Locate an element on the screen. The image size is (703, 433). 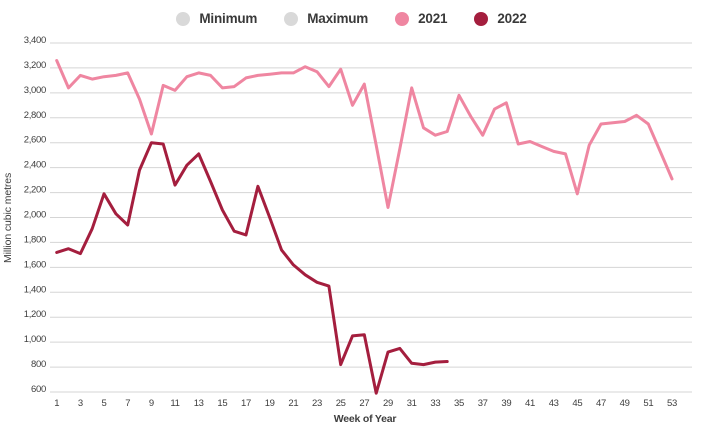
x-tick-label: 33 is located at coordinates (435, 403).